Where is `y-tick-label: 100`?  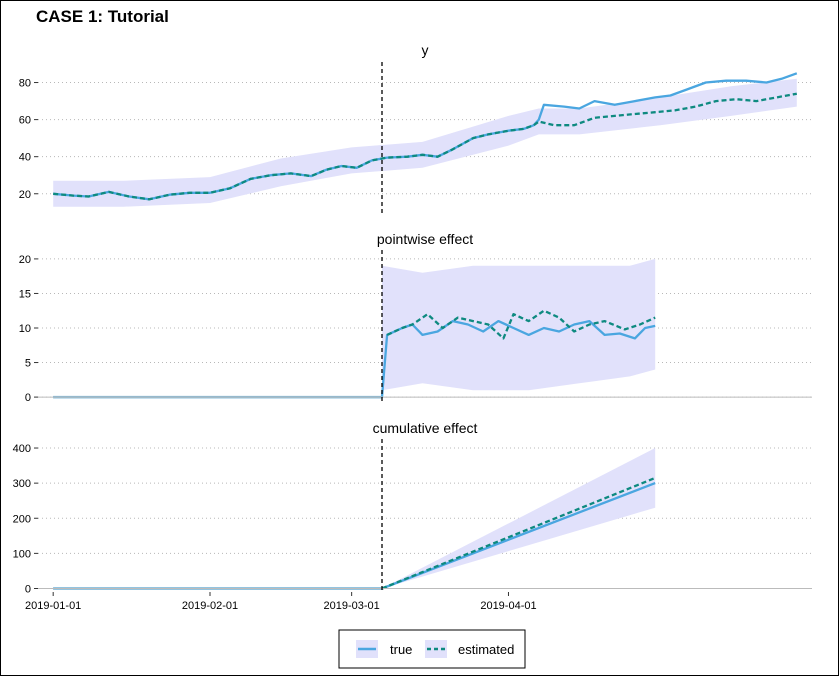
y-tick-label: 100 is located at coordinates (22, 554).